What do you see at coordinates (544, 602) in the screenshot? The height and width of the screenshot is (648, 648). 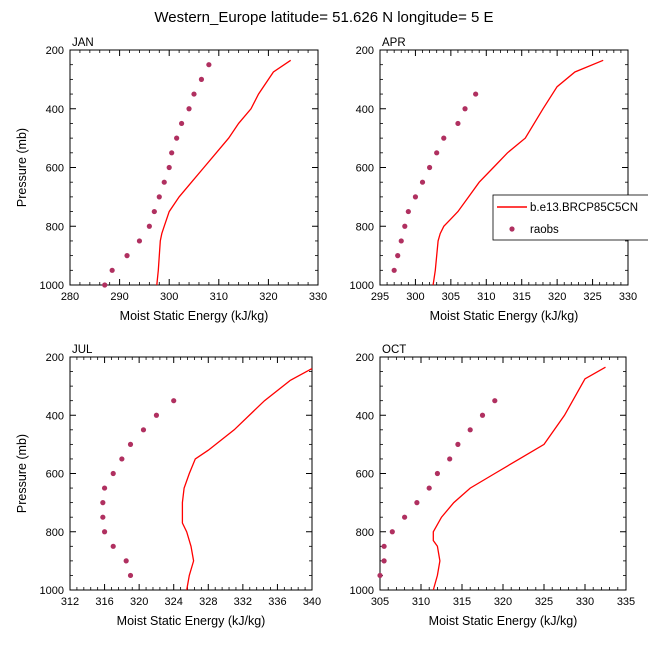 I see `x-tick-label: 325` at bounding box center [544, 602].